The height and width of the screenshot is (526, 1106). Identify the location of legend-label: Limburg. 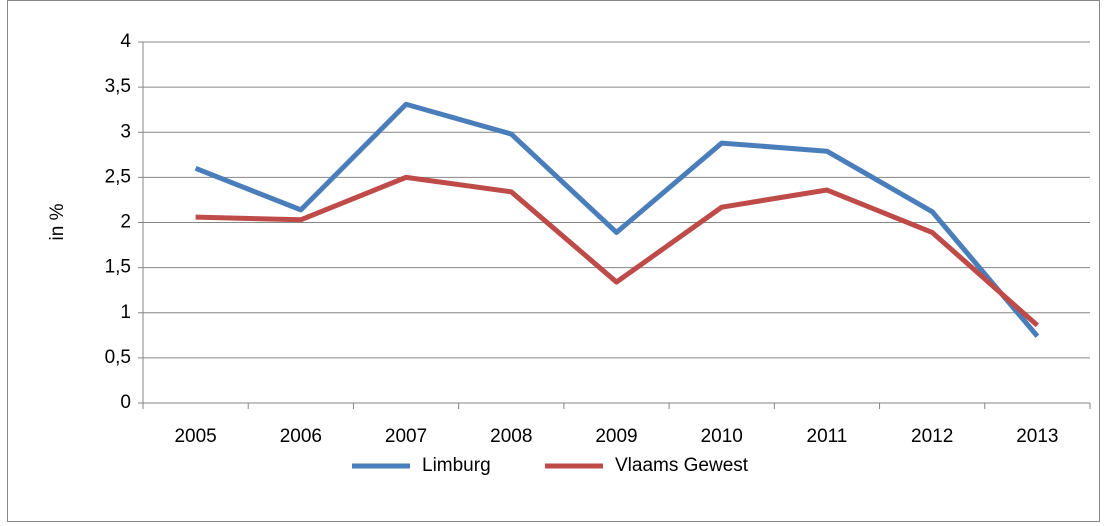
(456, 465).